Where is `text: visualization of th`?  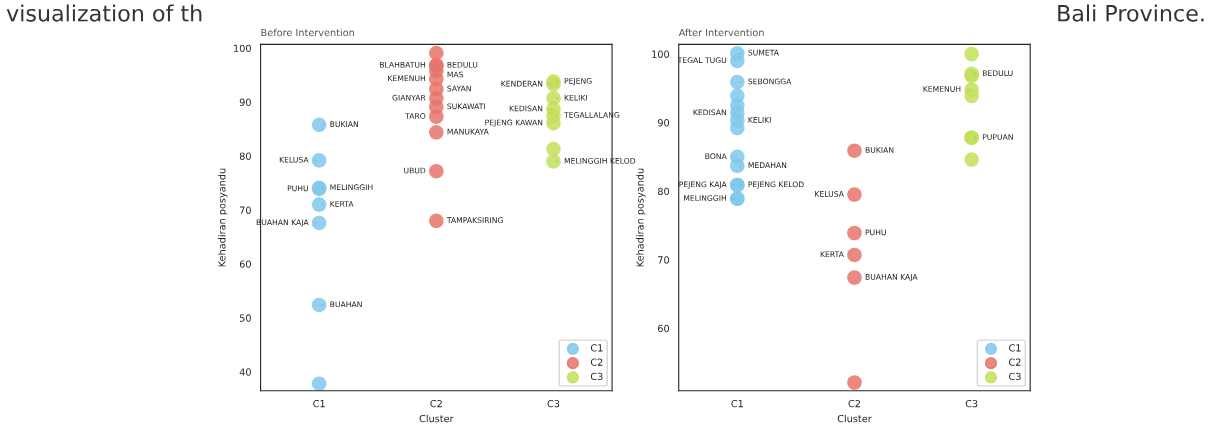 text: visualization of th is located at coordinates (104, 13).